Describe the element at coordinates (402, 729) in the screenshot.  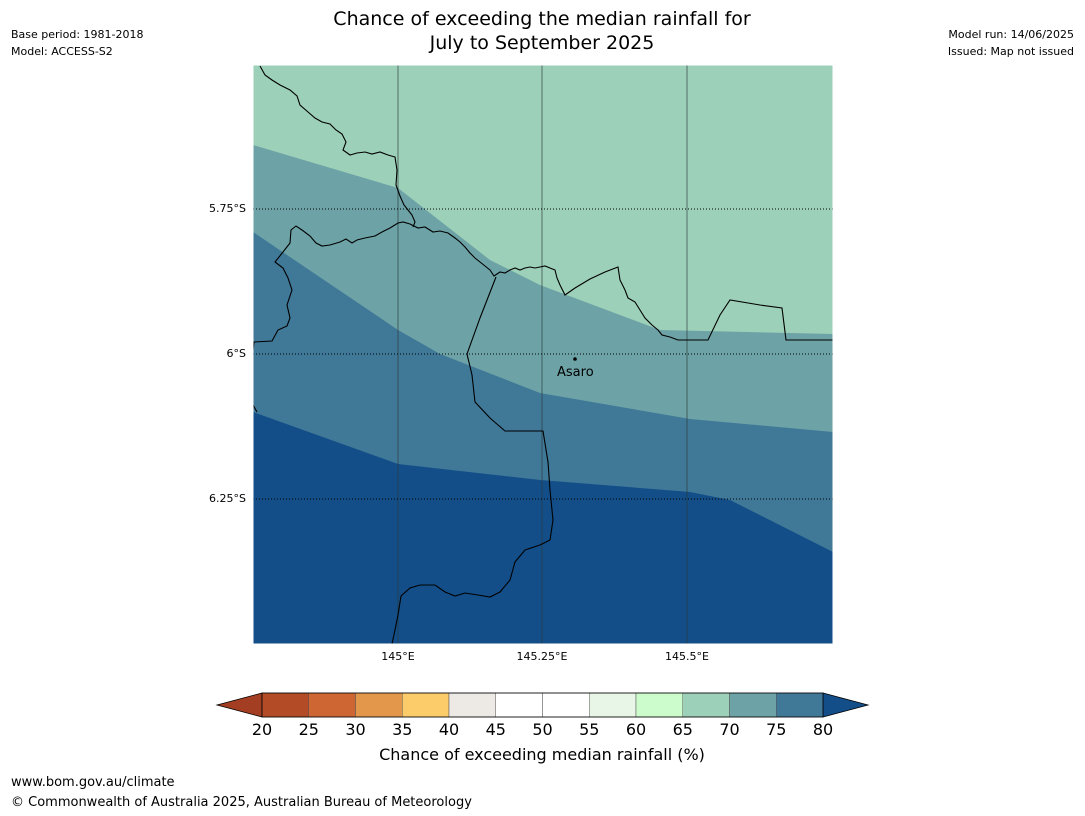
I see `colorbar-tick-label: 35` at that location.